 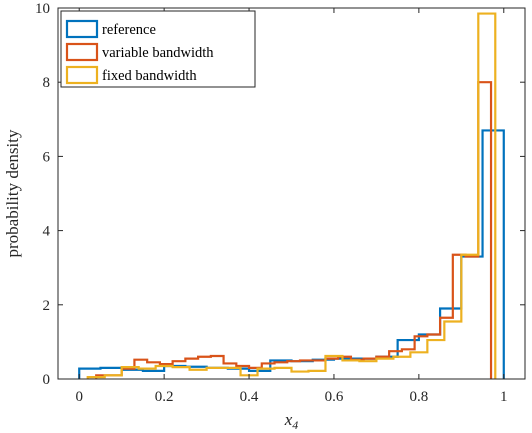 I want to click on legend-box, so click(x=158, y=49).